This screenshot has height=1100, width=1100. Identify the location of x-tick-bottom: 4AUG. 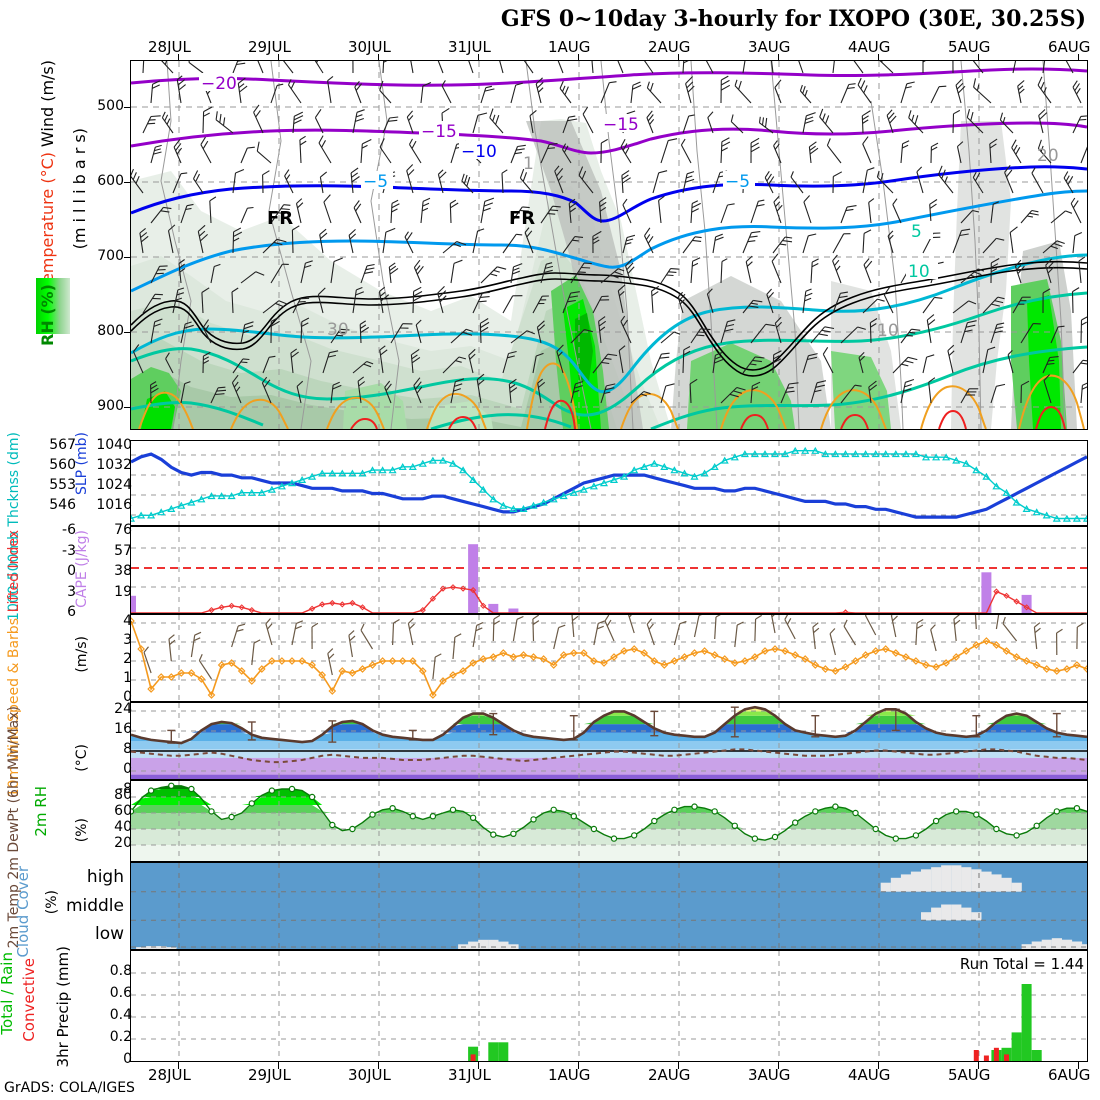
(869, 1075).